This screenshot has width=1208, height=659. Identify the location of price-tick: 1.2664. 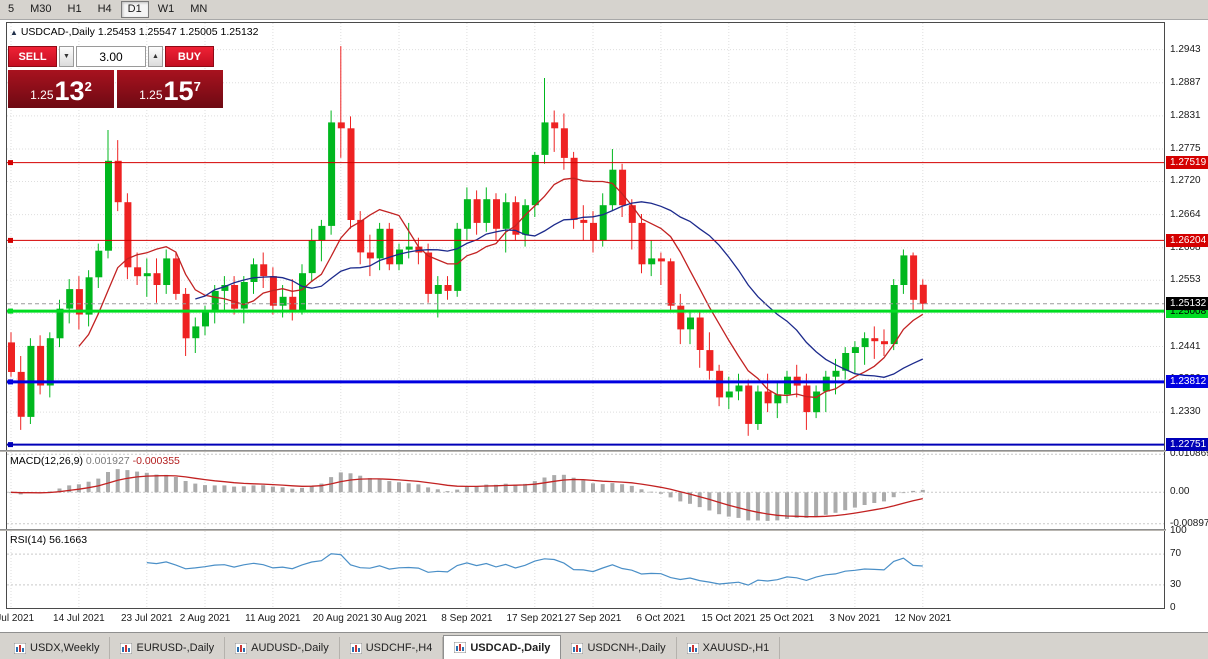
(1185, 214).